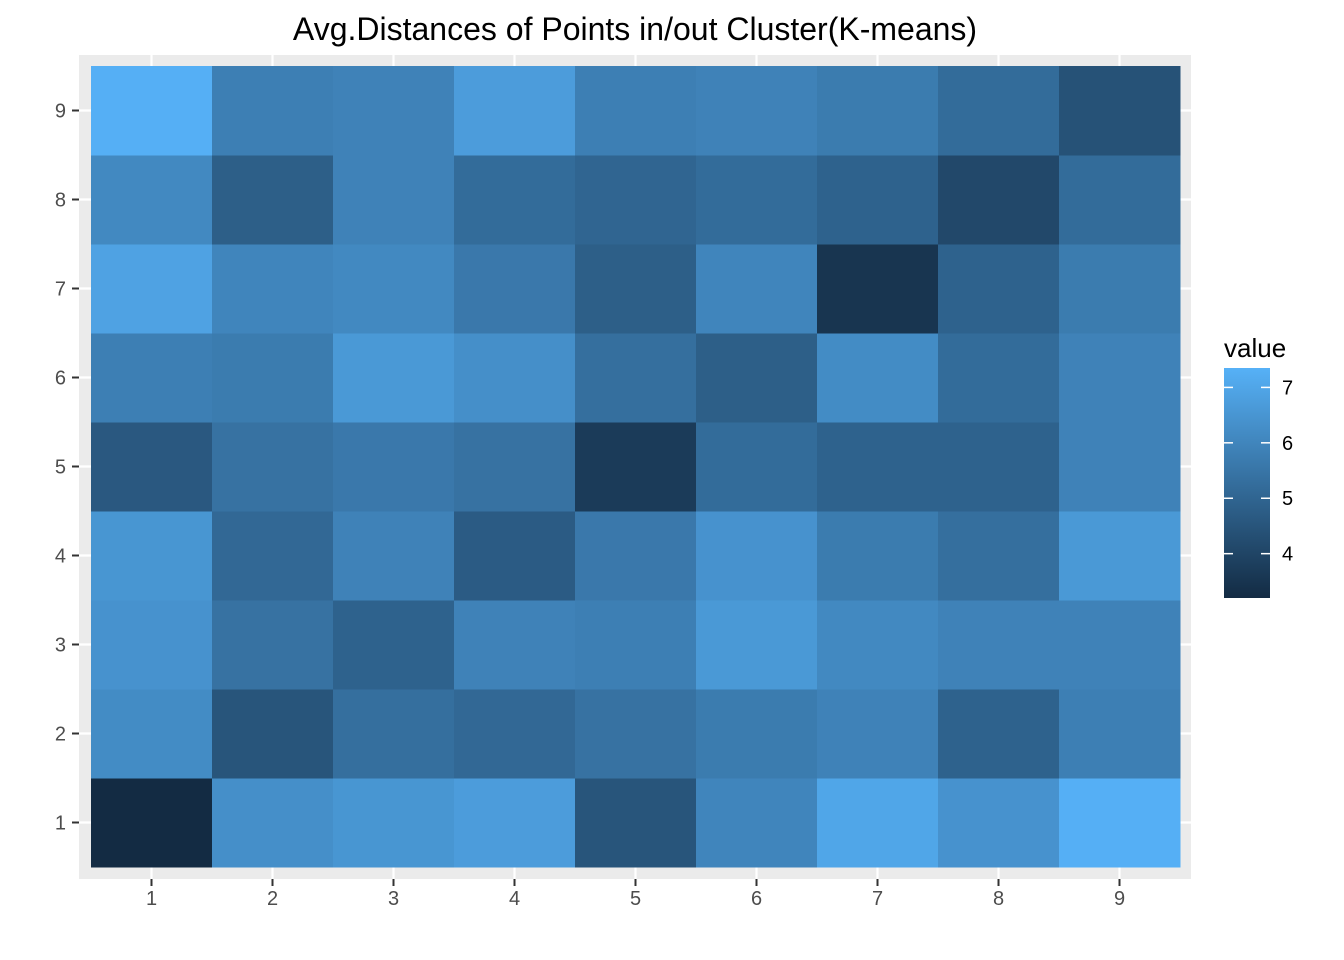 This screenshot has width=1344, height=960. Describe the element at coordinates (1255, 348) in the screenshot. I see `legend-title: value` at that location.